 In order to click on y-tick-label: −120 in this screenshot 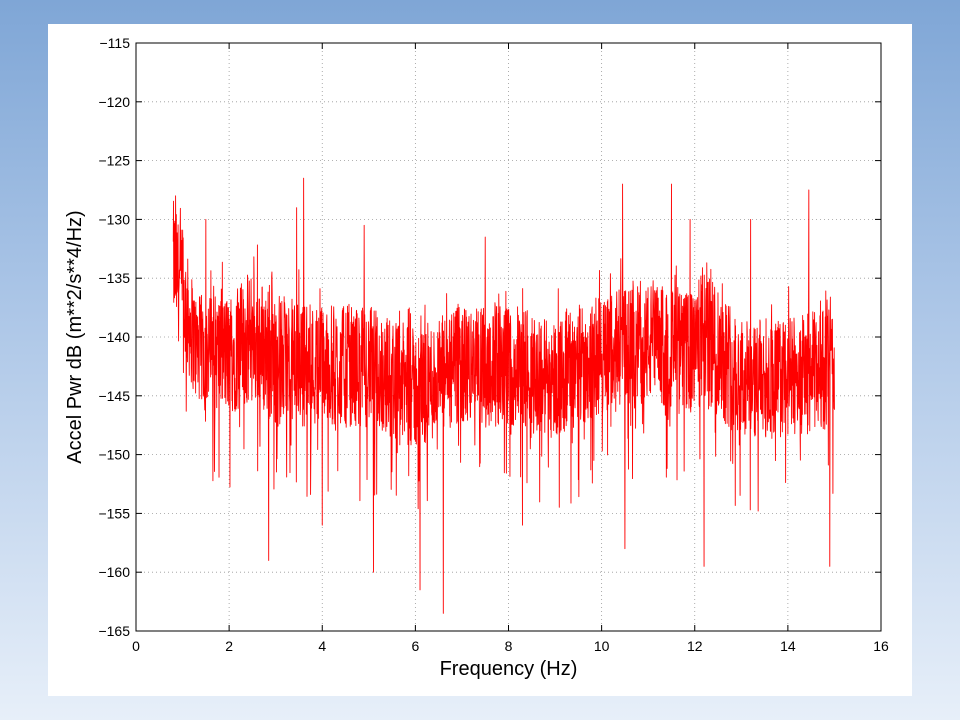, I will do `click(114, 102)`.